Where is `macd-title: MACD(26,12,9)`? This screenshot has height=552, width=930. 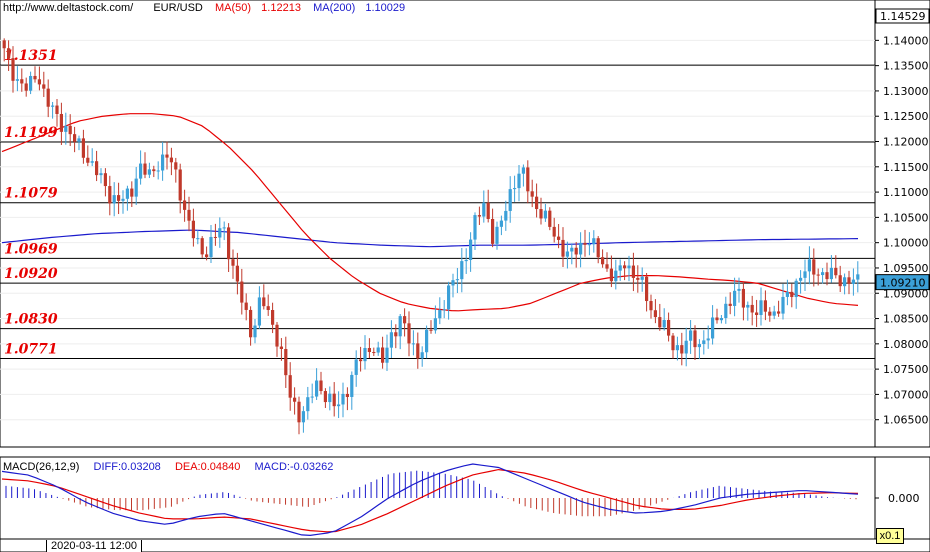
macd-title: MACD(26,12,9) is located at coordinates (41, 467).